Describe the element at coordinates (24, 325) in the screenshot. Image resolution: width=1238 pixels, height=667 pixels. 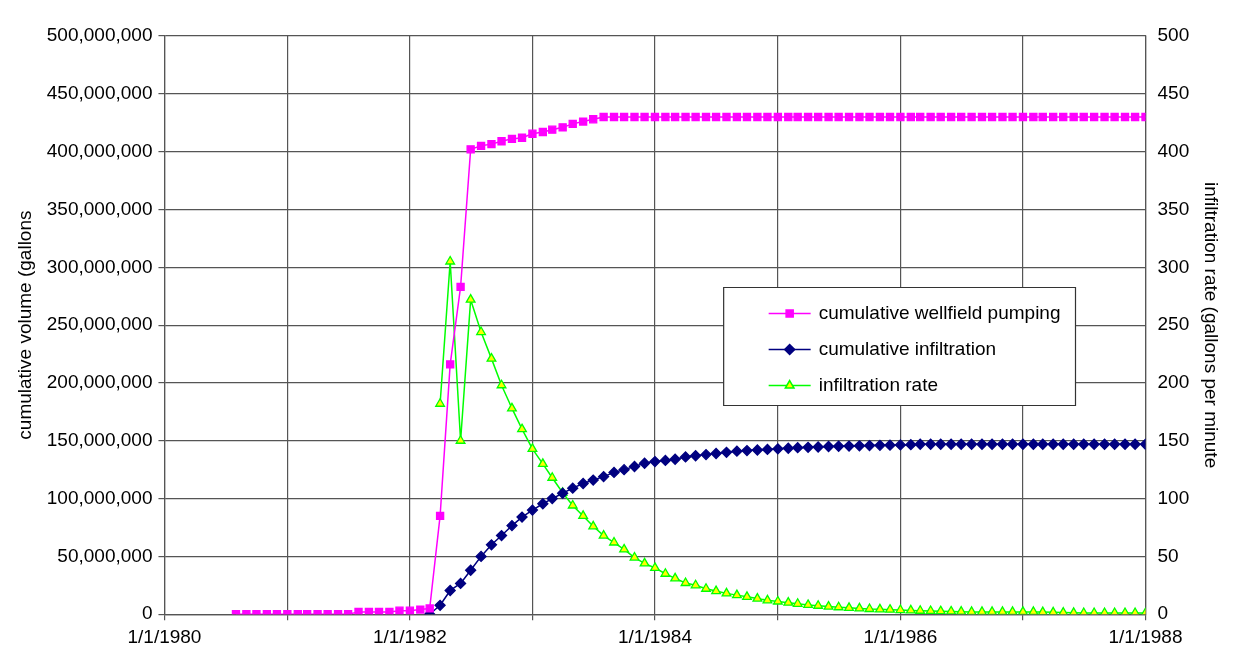
I see `y-axis-title: cumulative volume (gallons` at that location.